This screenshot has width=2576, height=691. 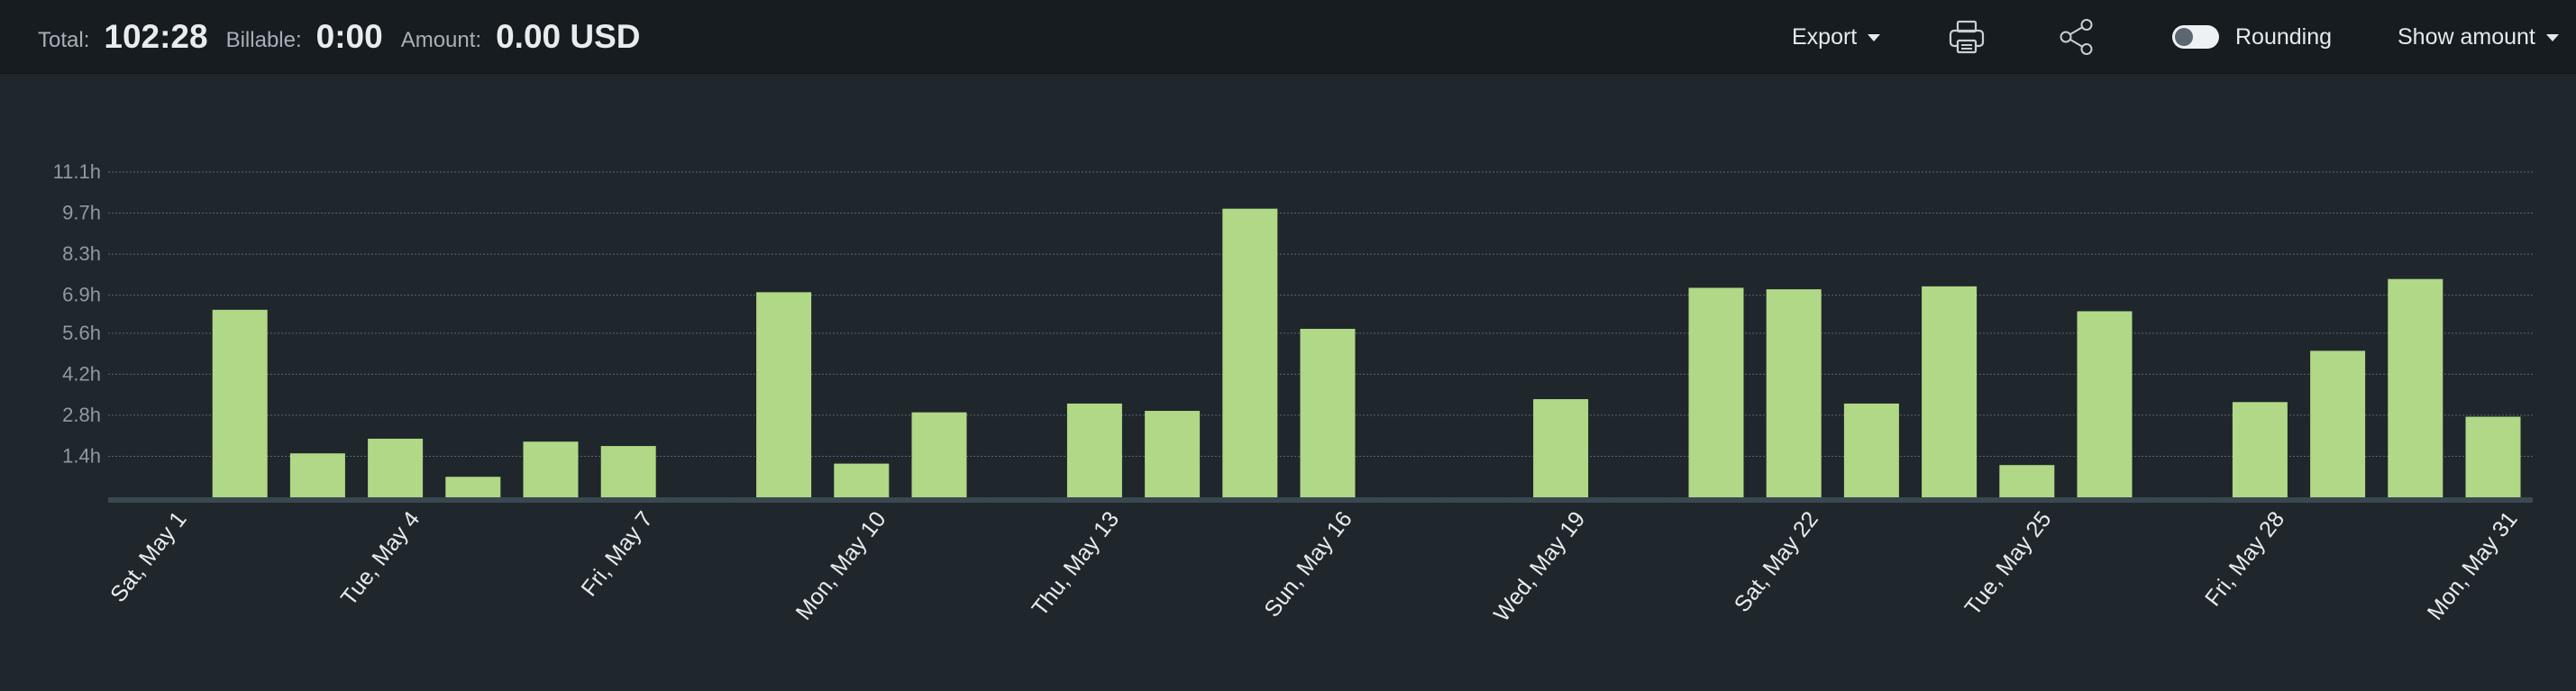 What do you see at coordinates (1825, 37) in the screenshot?
I see `export-label: Export` at bounding box center [1825, 37].